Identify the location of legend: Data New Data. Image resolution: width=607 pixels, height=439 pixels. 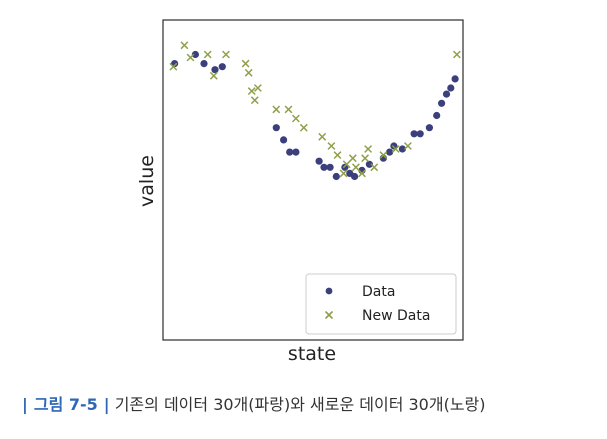
(381, 304).